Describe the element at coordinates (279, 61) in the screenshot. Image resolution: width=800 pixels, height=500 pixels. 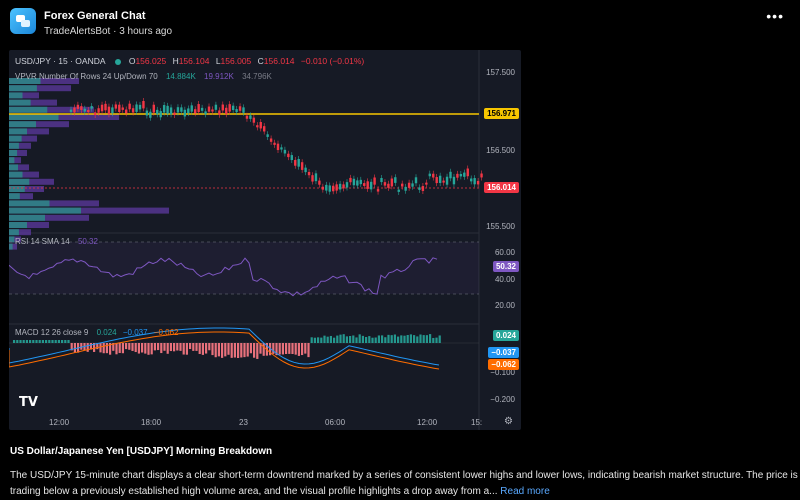
I see `close-value: 156.014` at that location.